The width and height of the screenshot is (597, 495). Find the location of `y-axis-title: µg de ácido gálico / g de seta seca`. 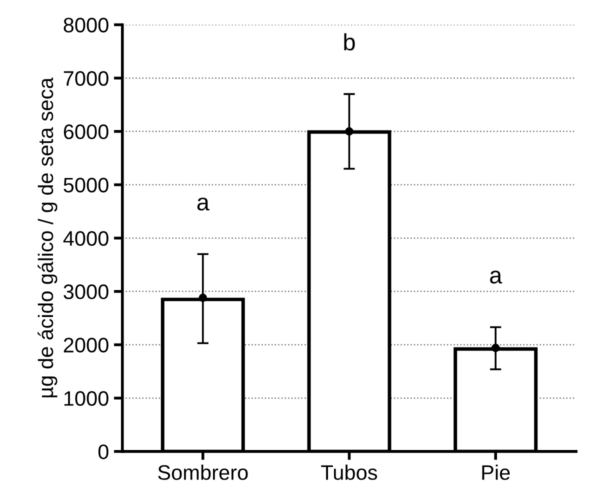

y-axis-title: µg de ácido gálico / g de seta seca is located at coordinates (48, 237).